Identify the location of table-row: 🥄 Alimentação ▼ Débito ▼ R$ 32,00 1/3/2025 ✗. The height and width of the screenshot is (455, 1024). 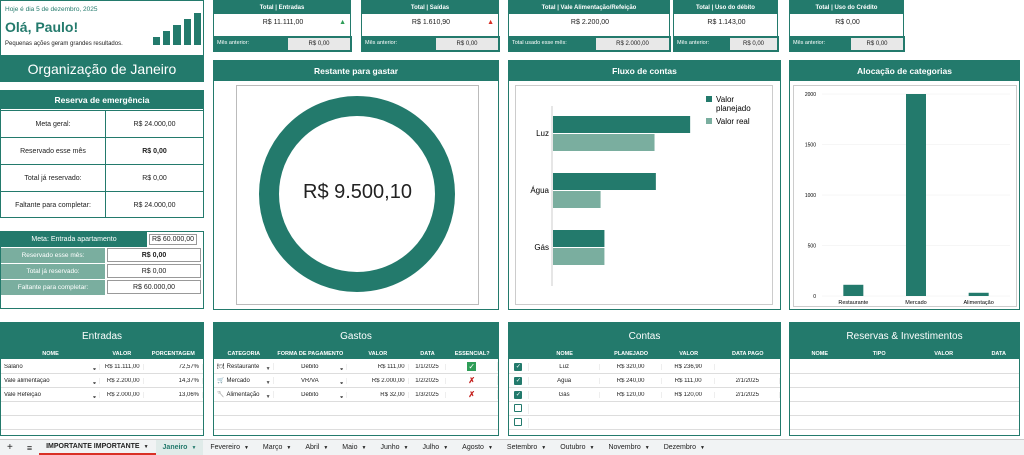
(356, 395).